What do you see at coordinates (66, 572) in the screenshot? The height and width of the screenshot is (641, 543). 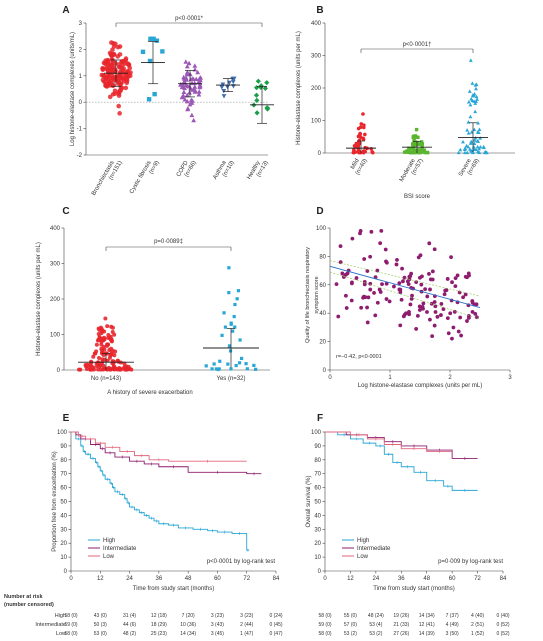 I see `panel-e-y-tick-label: 0` at bounding box center [66, 572].